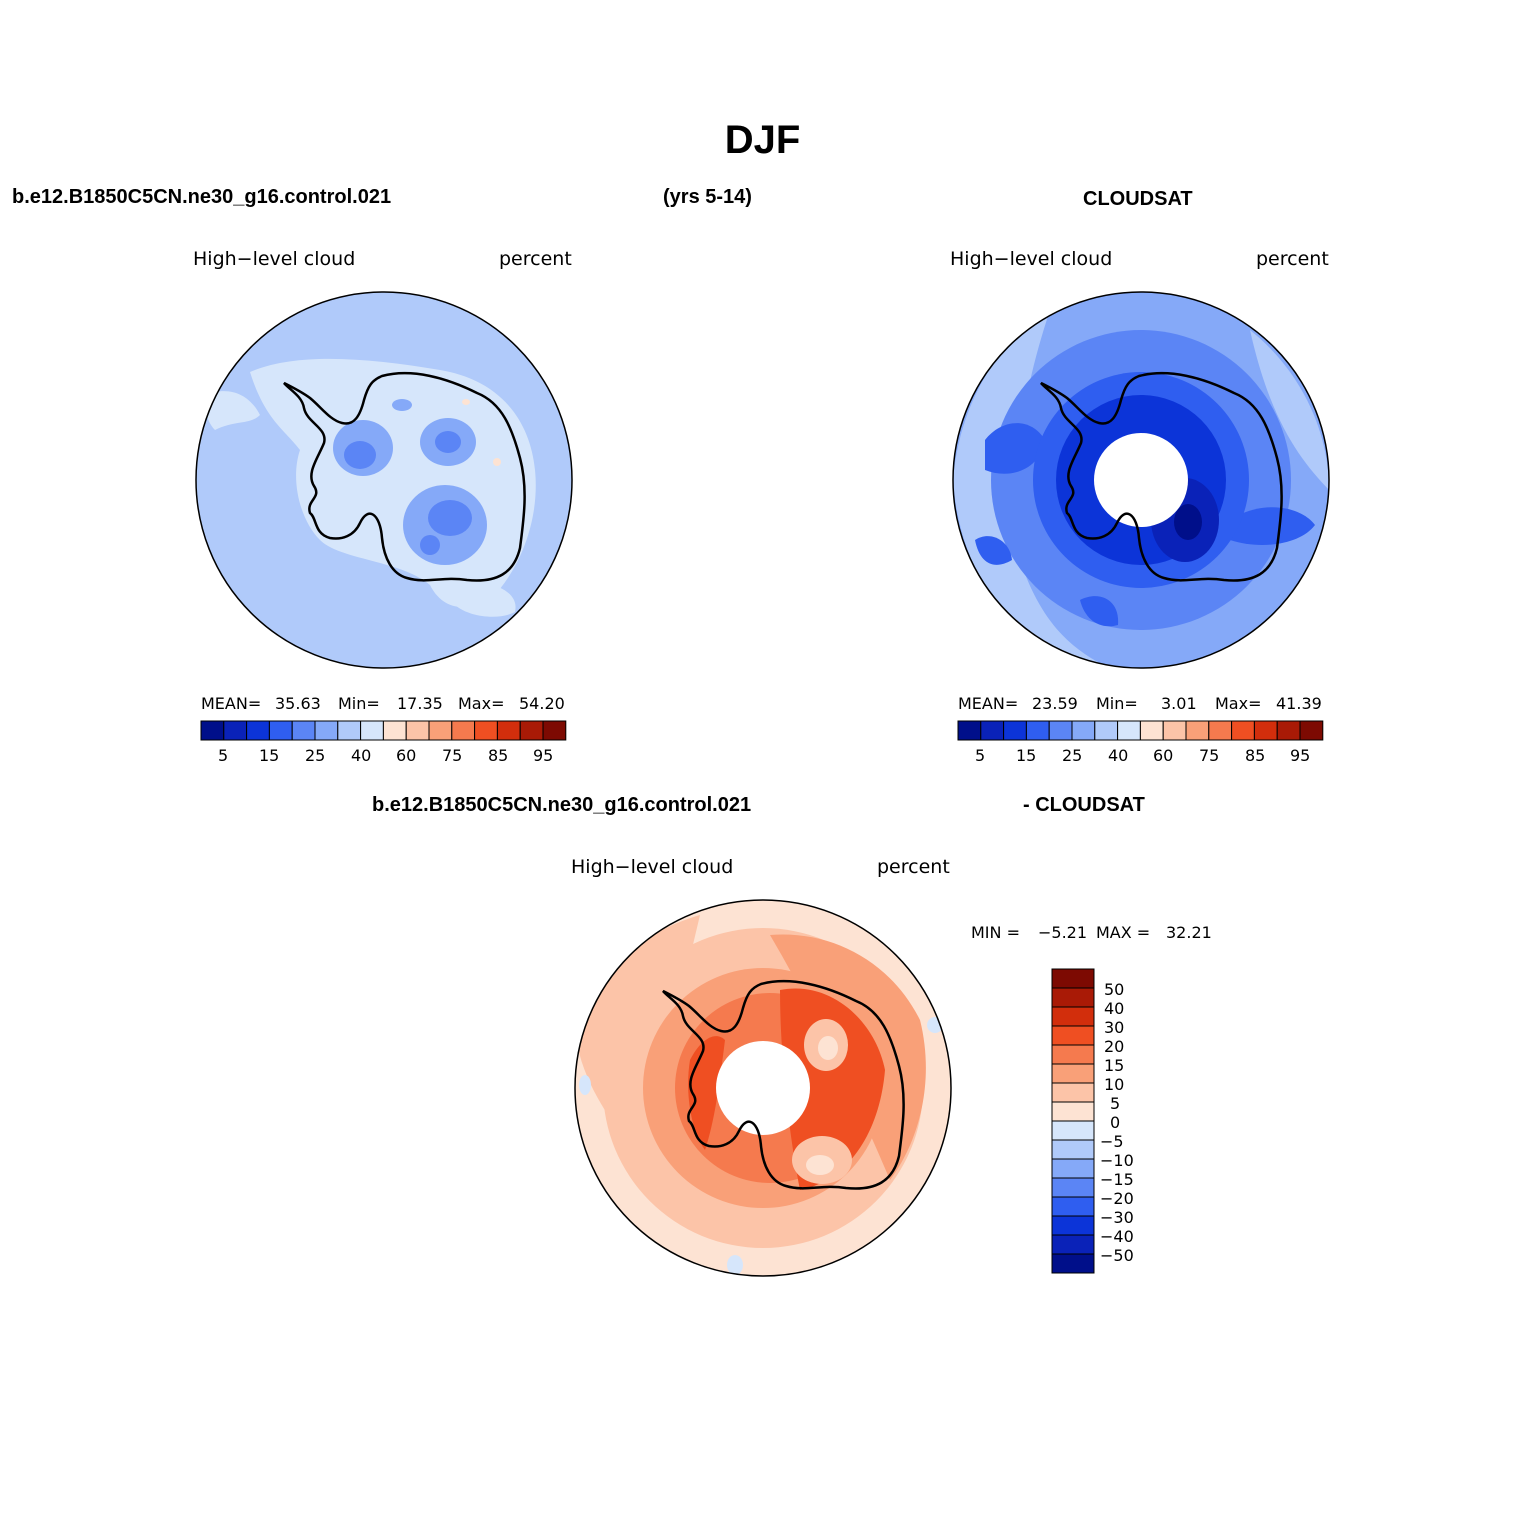 The width and height of the screenshot is (1525, 1525). What do you see at coordinates (202, 197) in the screenshot?
I see `case-name-header: b.e12.B1850C5CN.ne30_g16.control.021` at bounding box center [202, 197].